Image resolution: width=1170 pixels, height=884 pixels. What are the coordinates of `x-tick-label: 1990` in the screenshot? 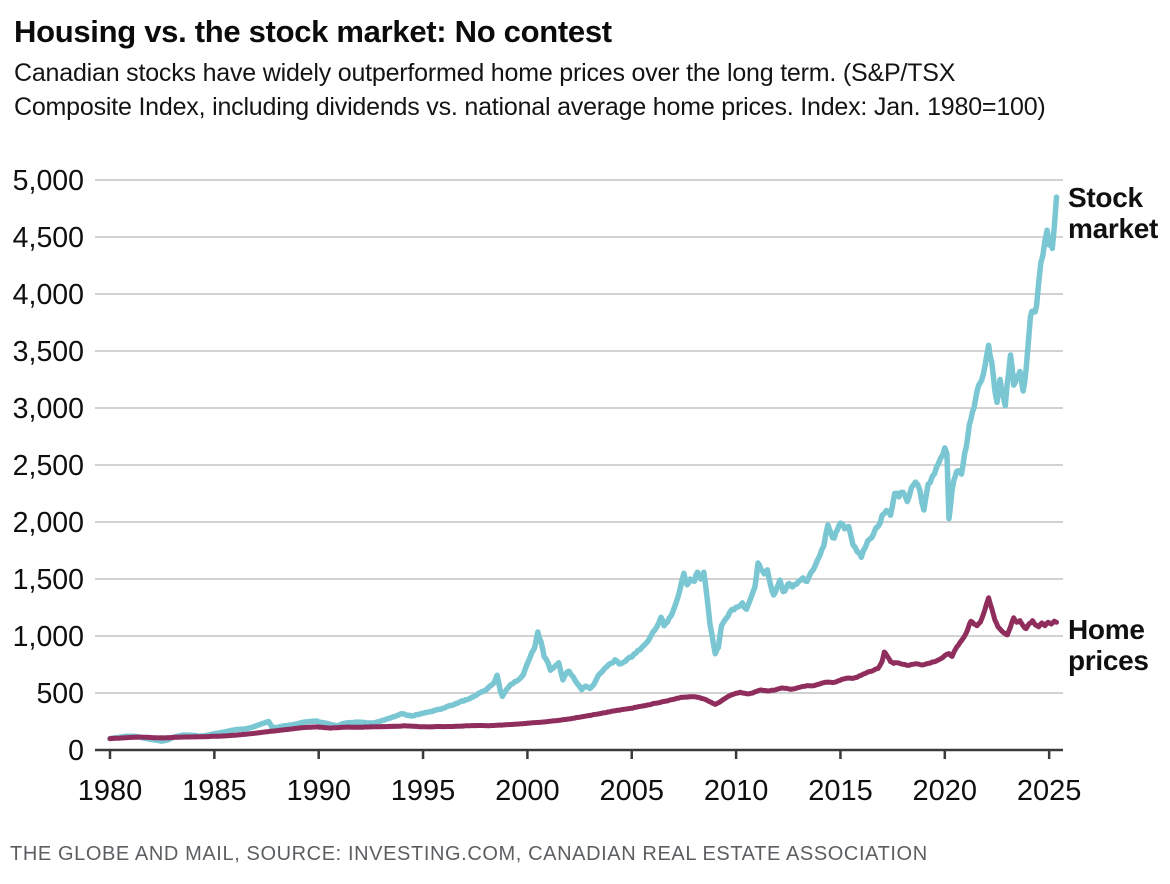 It's located at (318, 791).